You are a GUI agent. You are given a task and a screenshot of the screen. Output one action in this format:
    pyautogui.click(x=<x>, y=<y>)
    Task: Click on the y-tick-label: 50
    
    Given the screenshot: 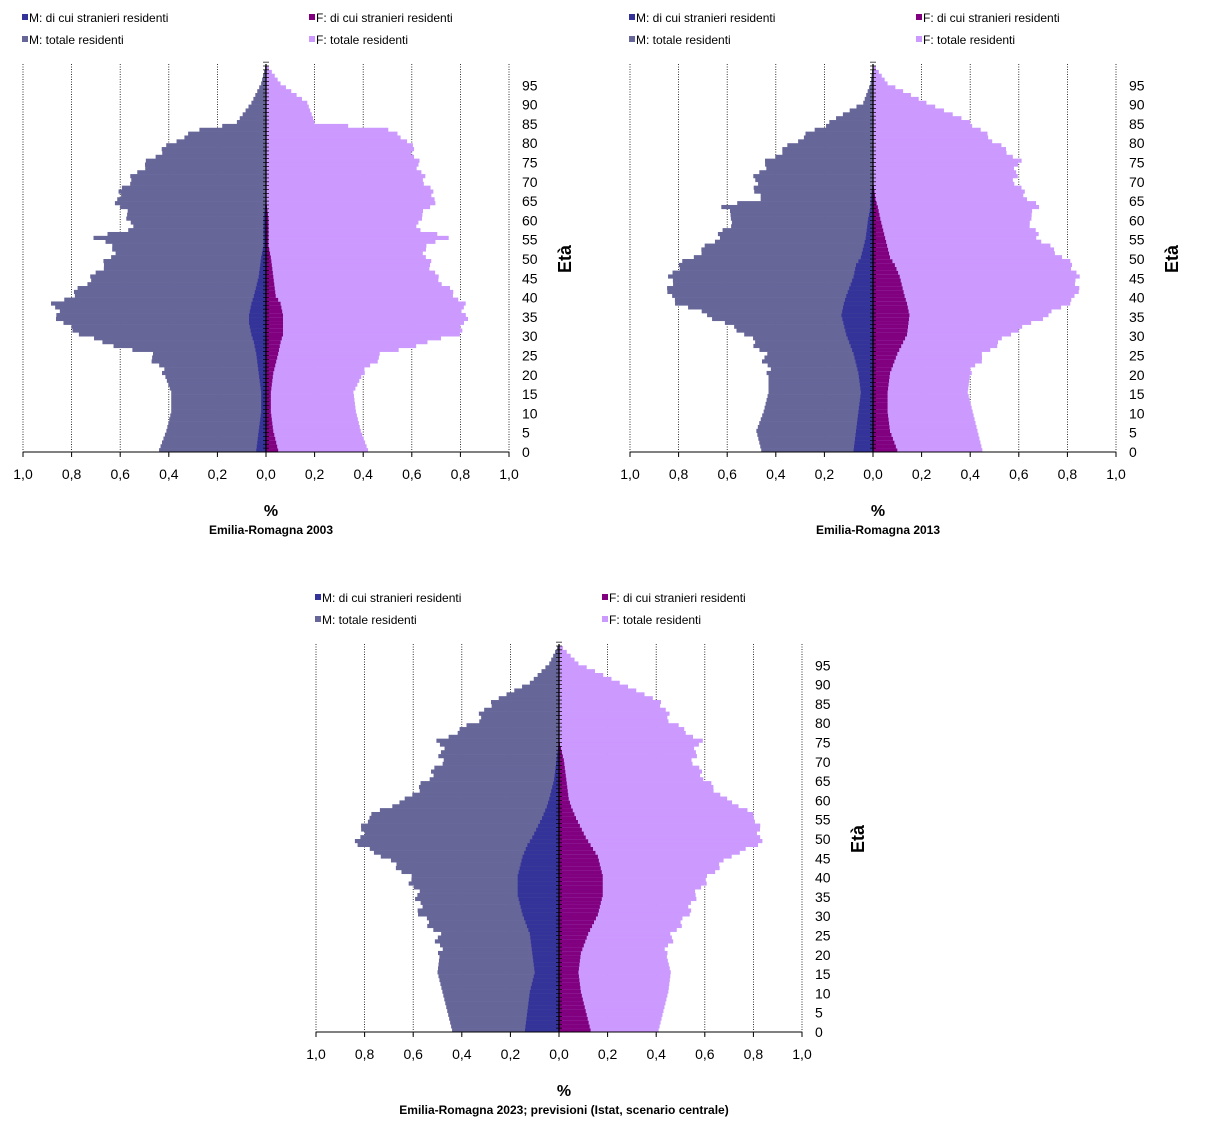 What is the action you would take?
    pyautogui.click(x=823, y=839)
    